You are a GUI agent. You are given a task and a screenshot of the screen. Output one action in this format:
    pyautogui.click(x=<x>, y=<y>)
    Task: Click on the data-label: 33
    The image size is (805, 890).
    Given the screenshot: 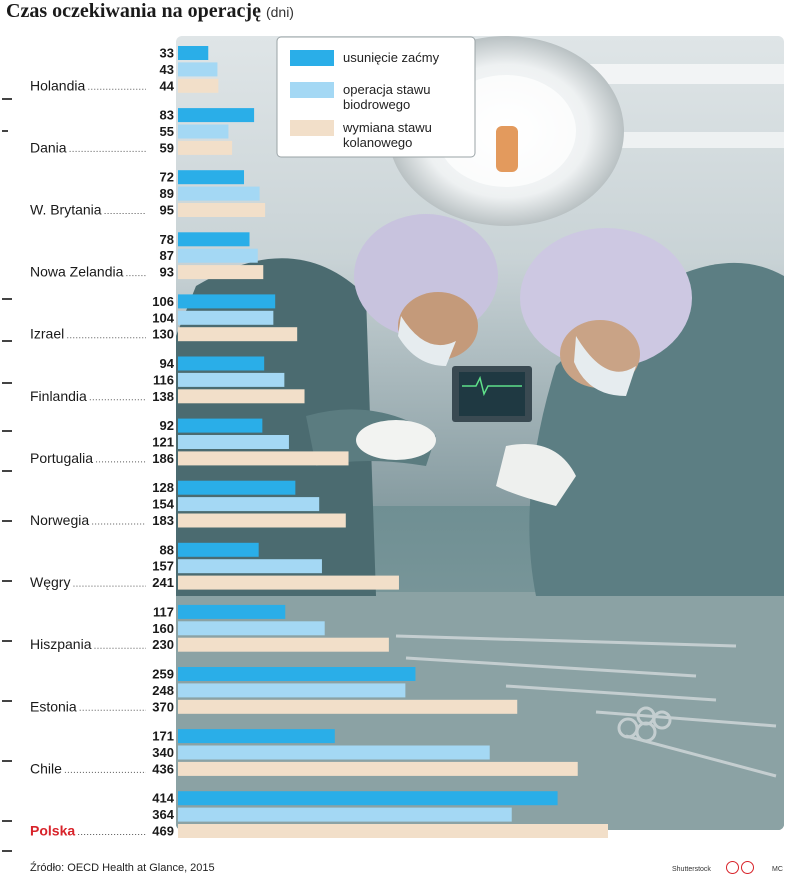 What is the action you would take?
    pyautogui.click(x=167, y=53)
    